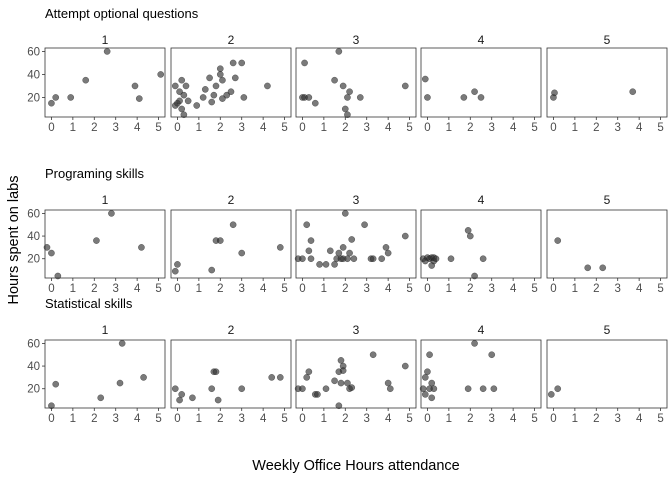 This screenshot has width=672, height=480. I want to click on facet-strip-label: 5, so click(607, 200).